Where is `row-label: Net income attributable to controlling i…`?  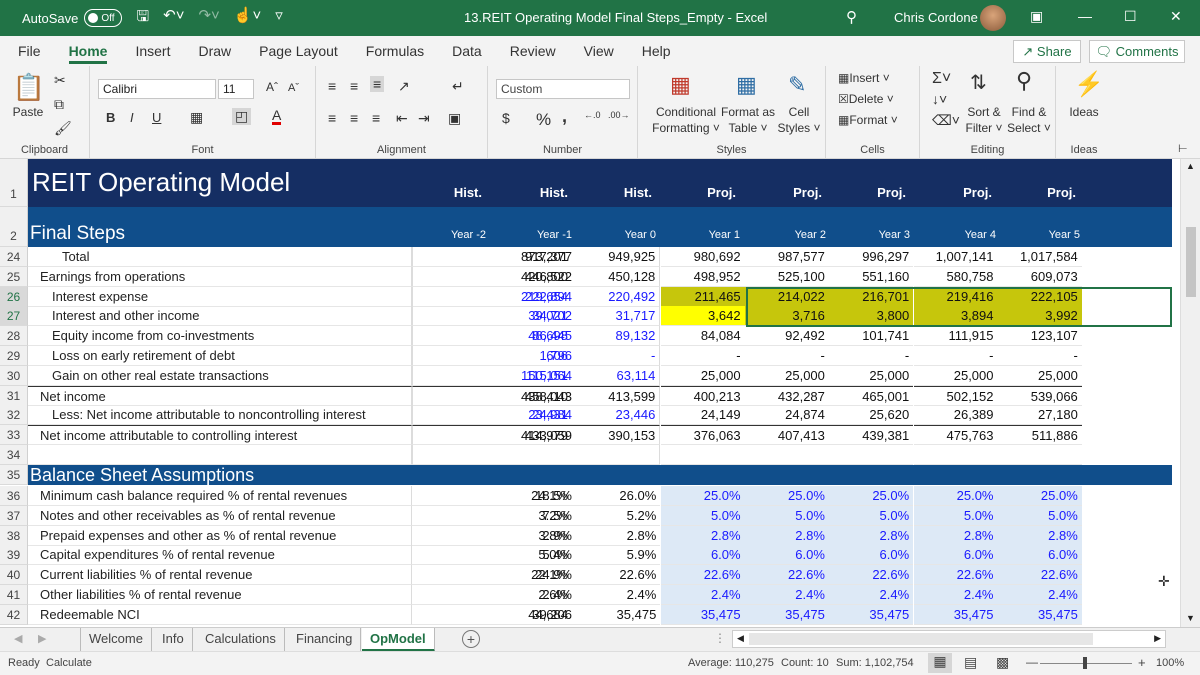
row-label: Net income attributable to controlling i… is located at coordinates (220, 435).